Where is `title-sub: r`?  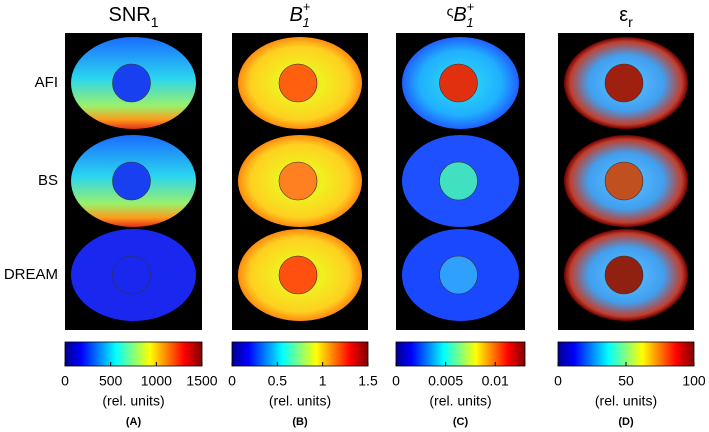
title-sub: r is located at coordinates (630, 22).